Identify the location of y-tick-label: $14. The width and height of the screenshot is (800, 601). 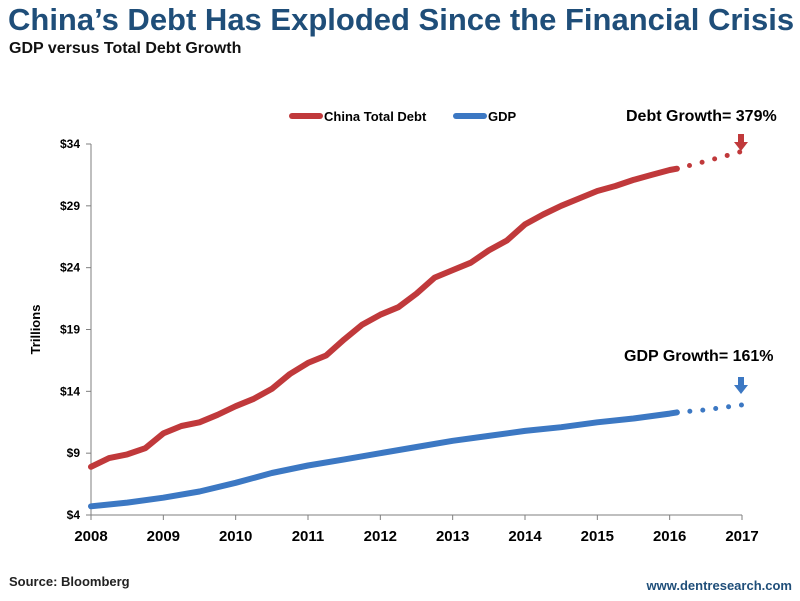
(70, 391).